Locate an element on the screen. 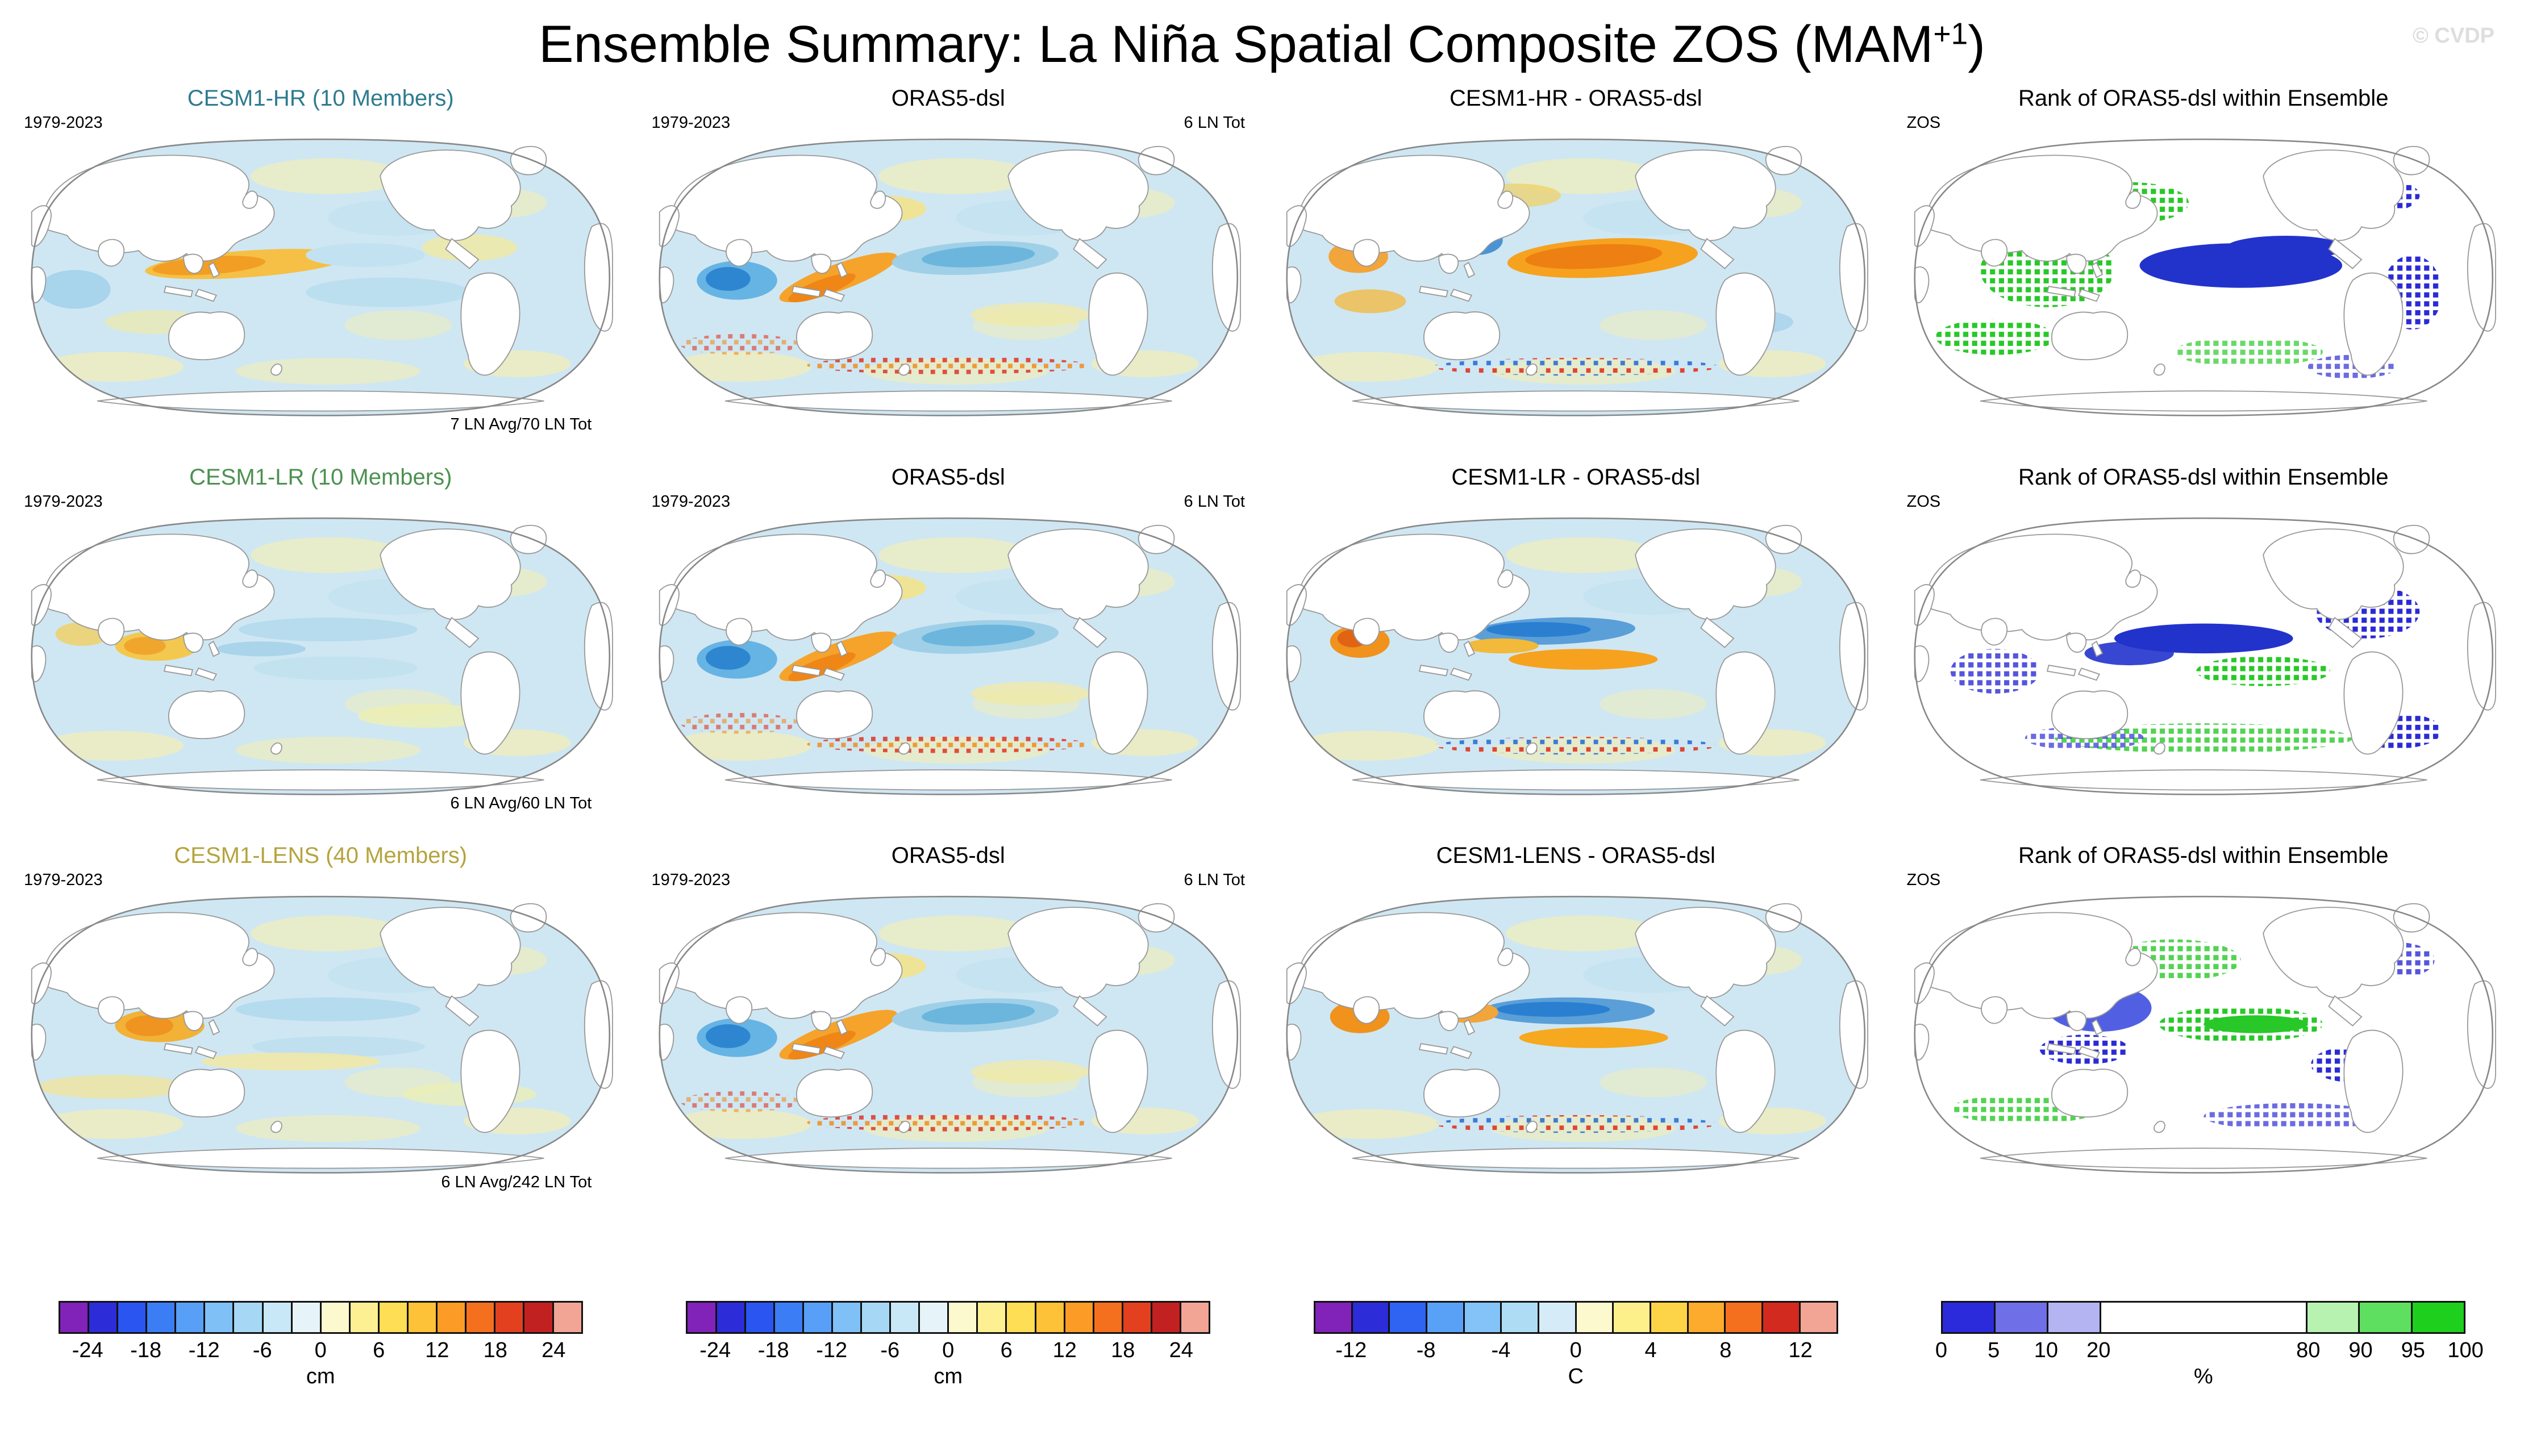 The image size is (2524, 1456). colorbar-ticks: -12 -8 -4 0 4 8 12 is located at coordinates (1576, 1350).